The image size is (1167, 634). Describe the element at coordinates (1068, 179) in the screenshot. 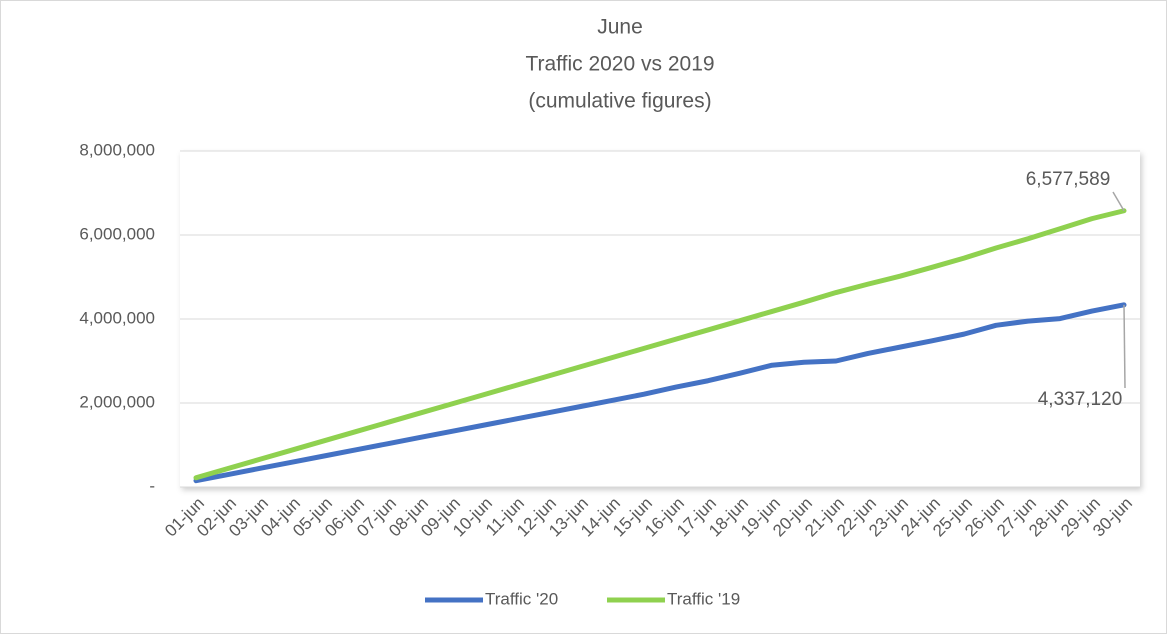

I see `data-label: 6,577,589` at that location.